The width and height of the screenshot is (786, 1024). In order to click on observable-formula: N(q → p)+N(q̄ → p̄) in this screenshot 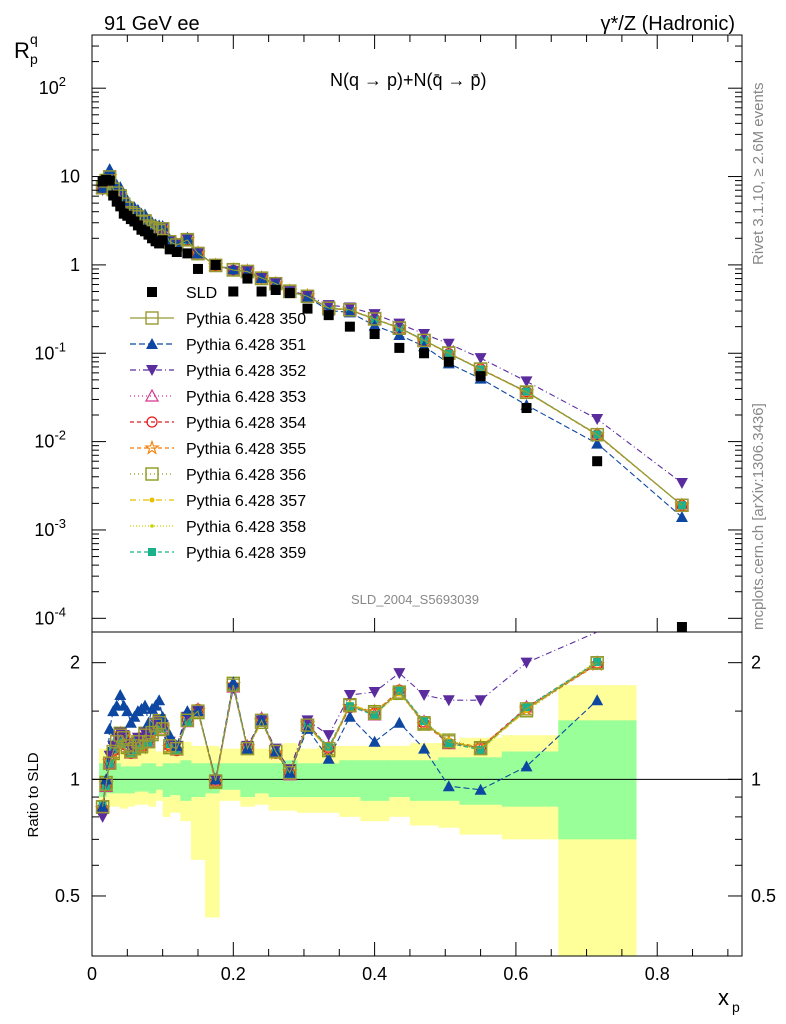, I will do `click(408, 80)`.